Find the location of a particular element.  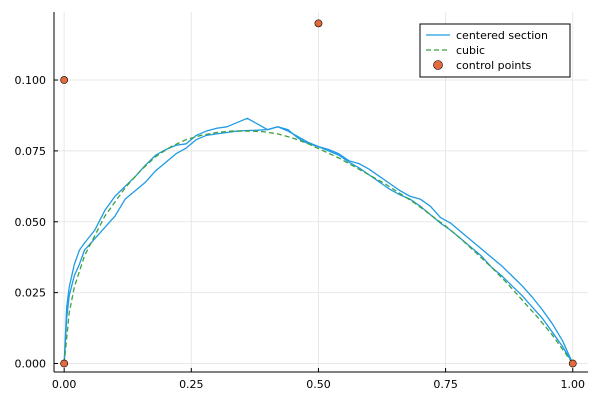

y-tick-label: 0.050 is located at coordinates (31, 222).